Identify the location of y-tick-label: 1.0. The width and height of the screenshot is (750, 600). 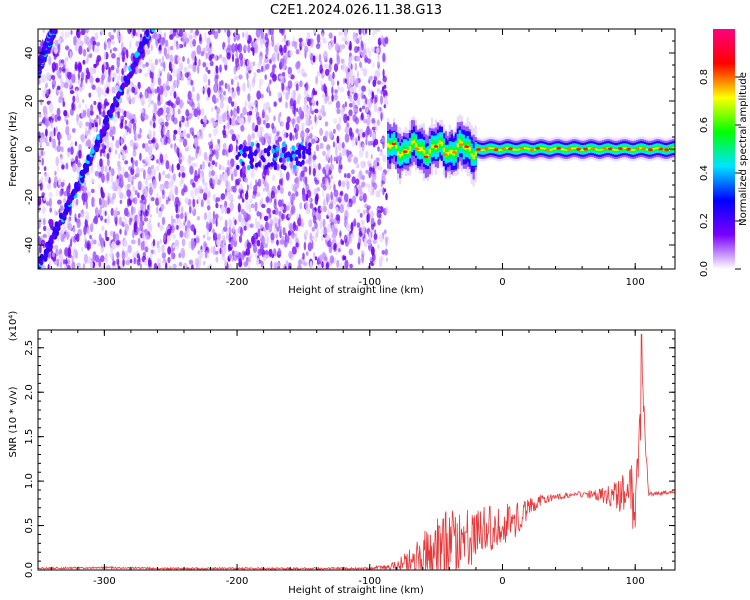
(29, 481).